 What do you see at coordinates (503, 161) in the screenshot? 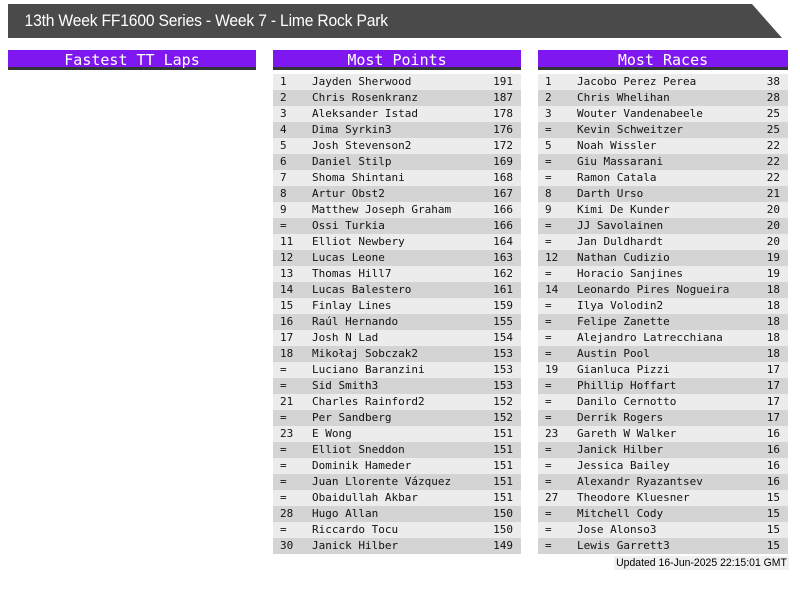
I see `row-value: 169` at bounding box center [503, 161].